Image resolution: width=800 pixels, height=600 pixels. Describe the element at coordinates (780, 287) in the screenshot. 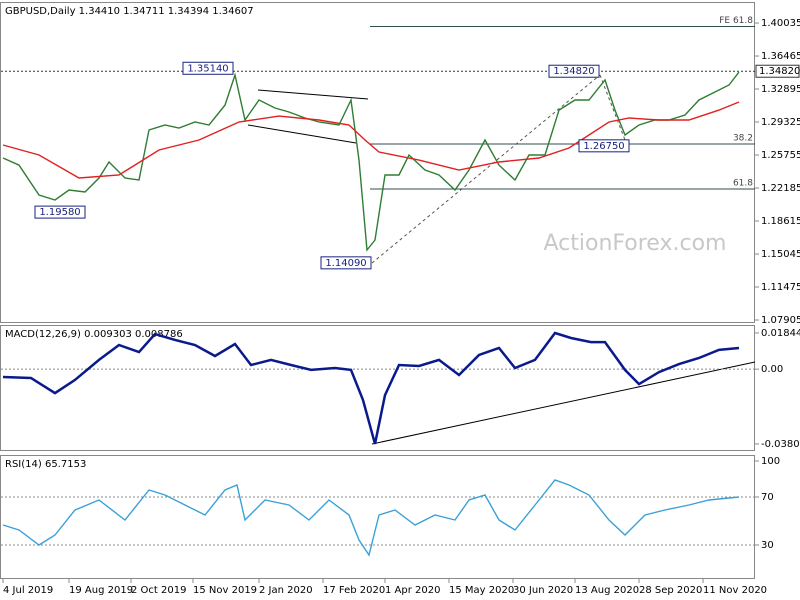

I see `y-tick-label: 1.11475` at that location.